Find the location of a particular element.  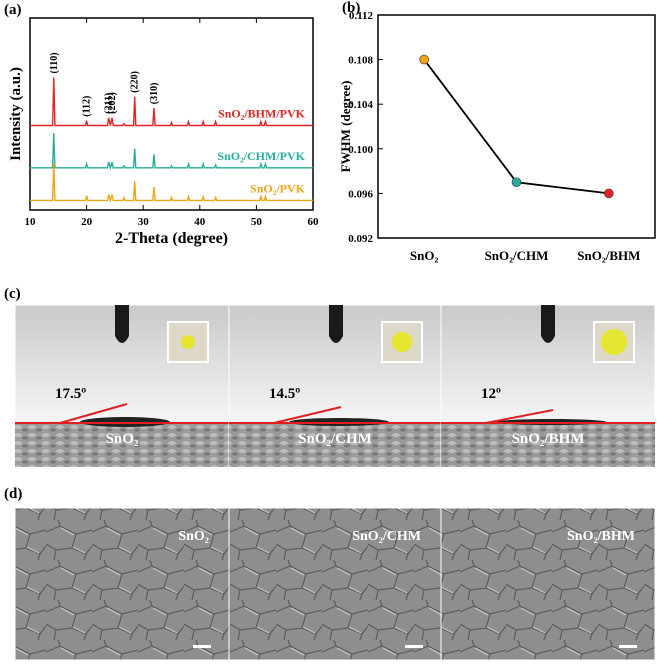

x-tick-label: SnO₂/BHM is located at coordinates (608, 255).